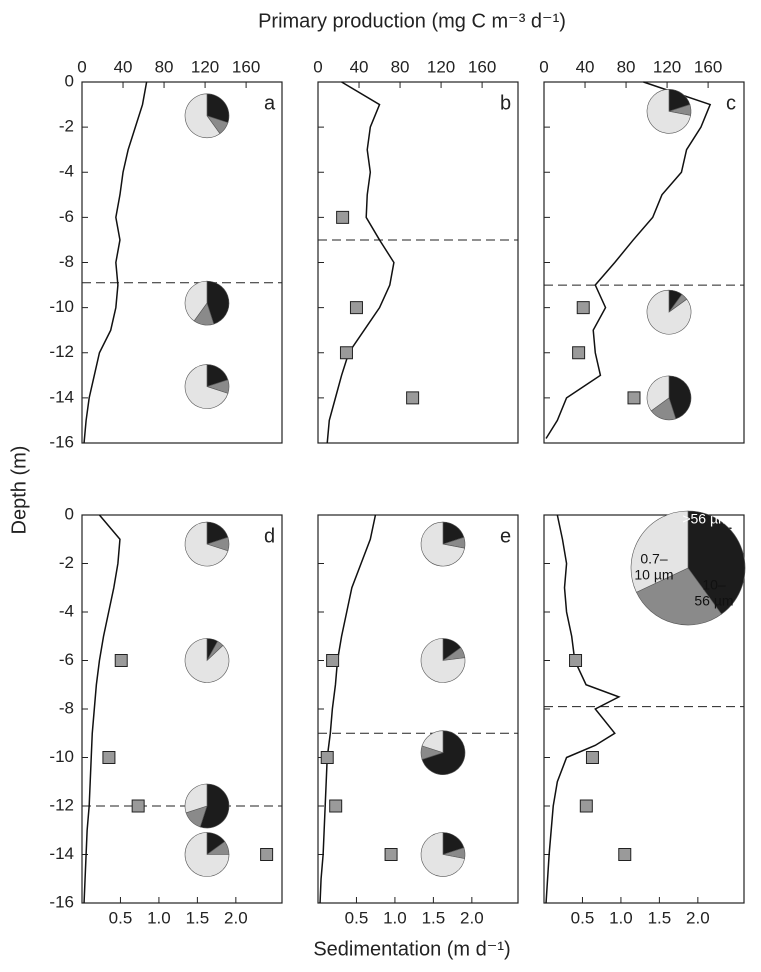 This screenshot has width=761, height=972. What do you see at coordinates (411, 949) in the screenshot?
I see `bottom-axis-title: Sedimentation (m d⁻¹)` at bounding box center [411, 949].